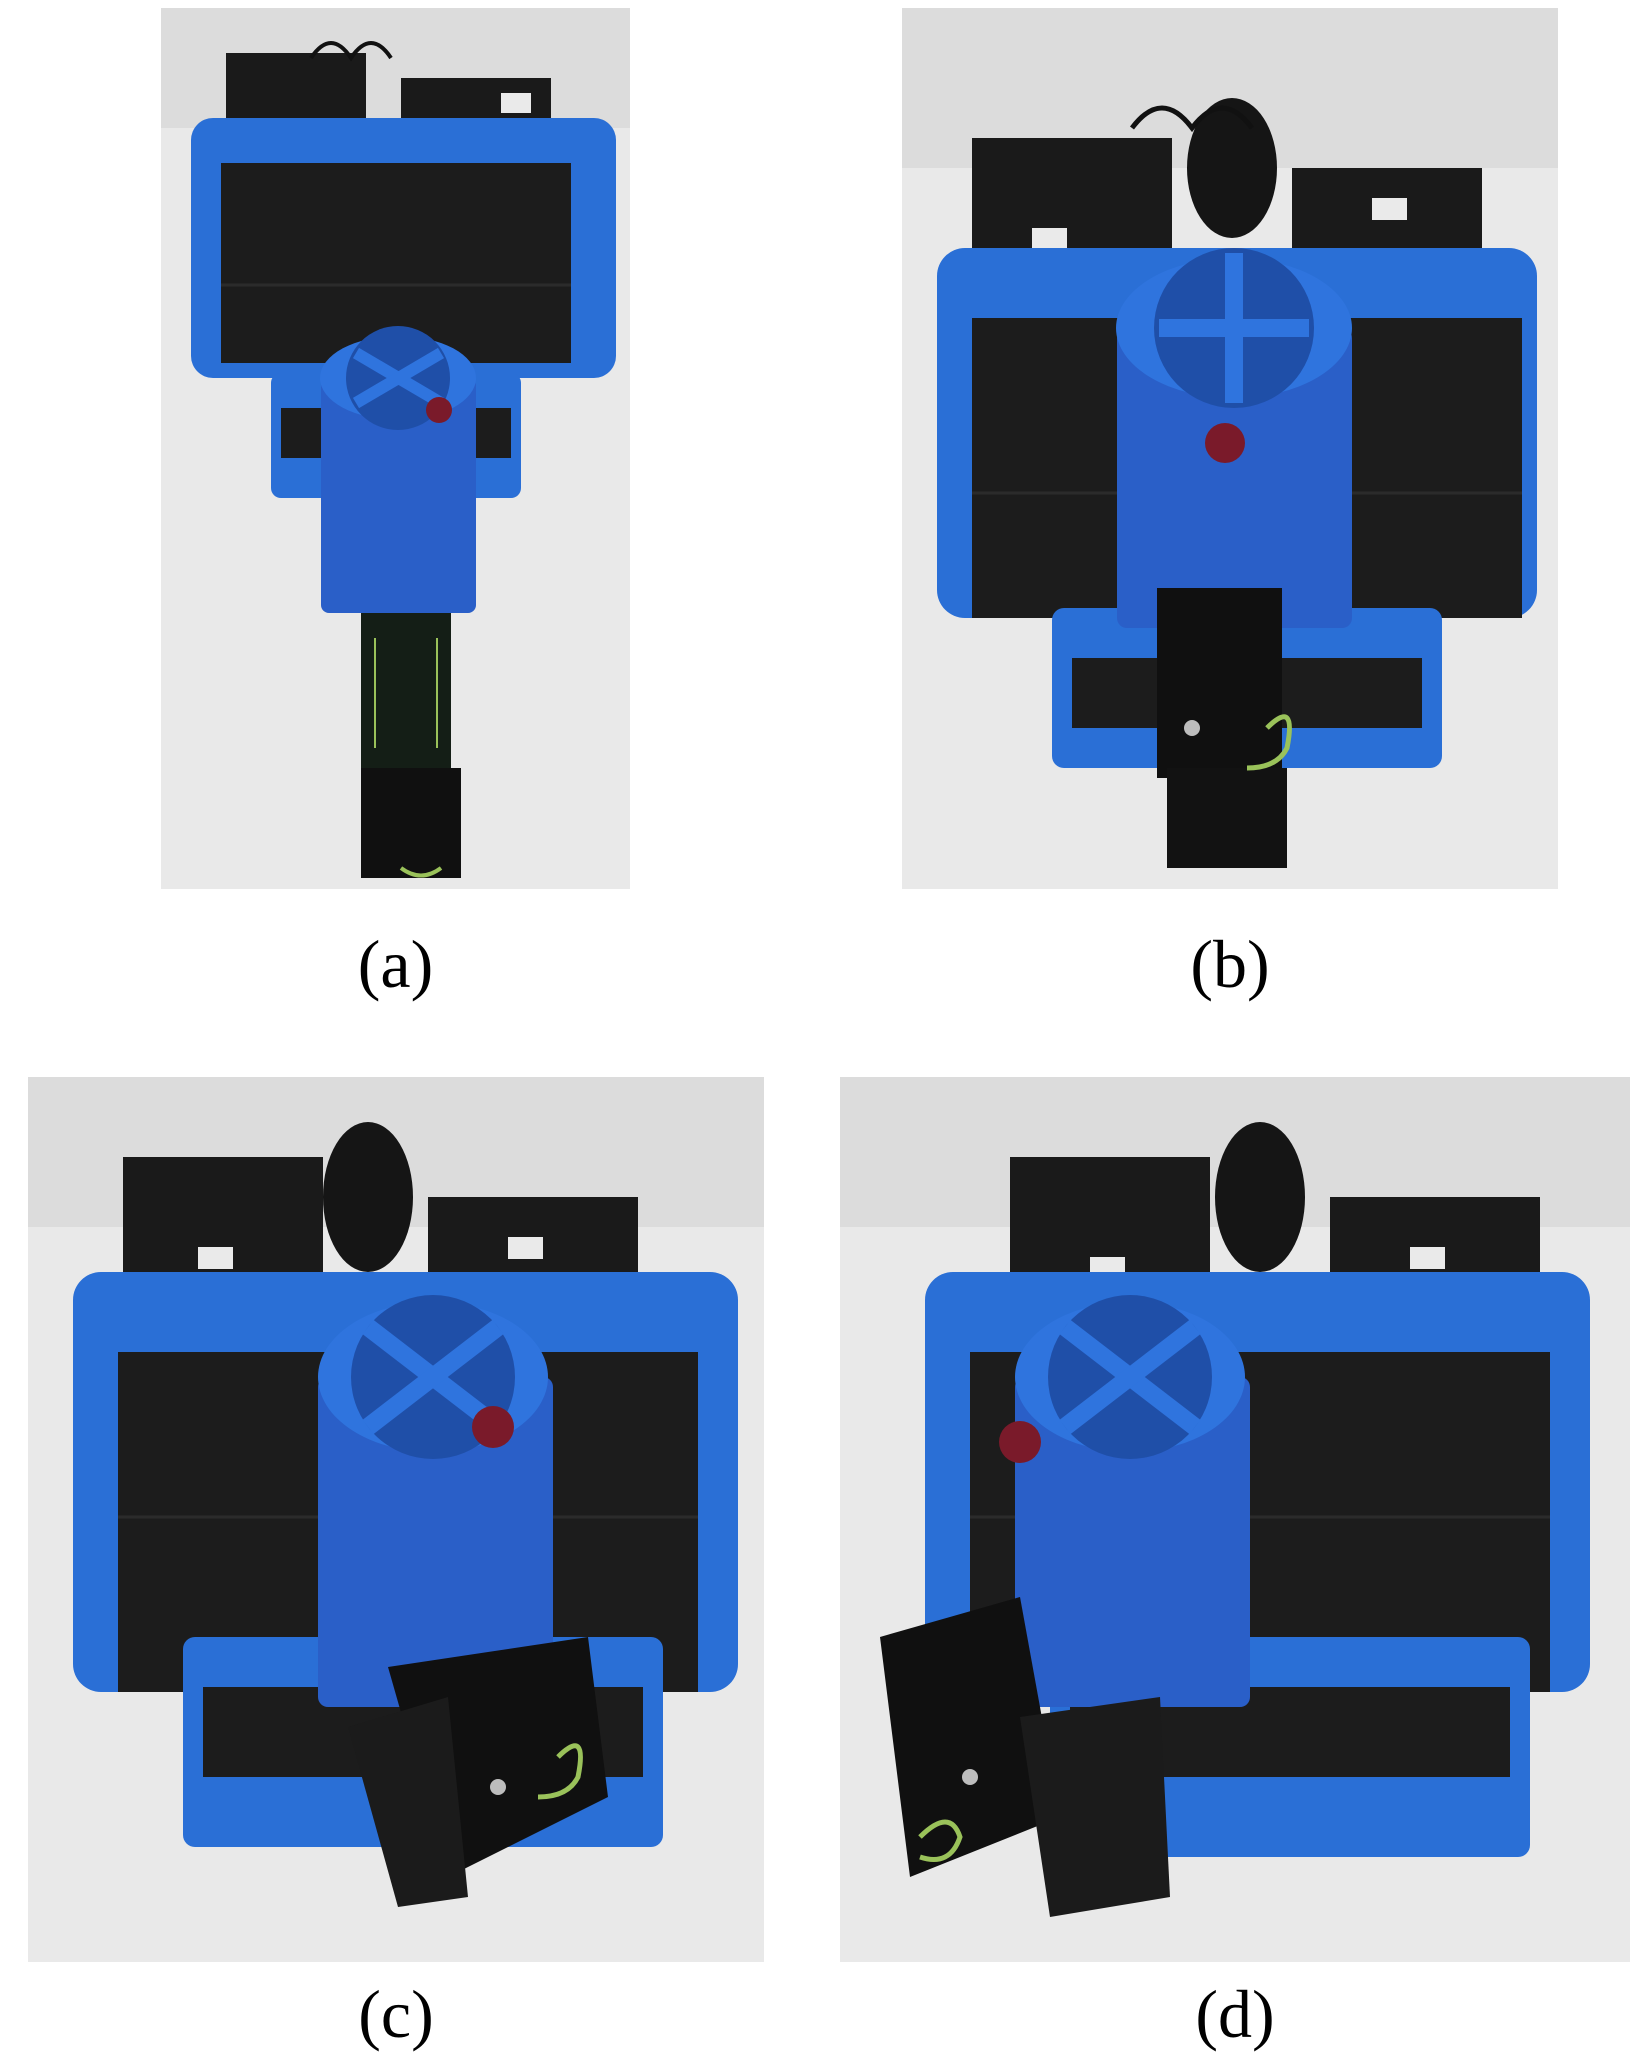 This screenshot has height=2060, width=1648. Describe the element at coordinates (396, 2014) in the screenshot. I see `caption-c: (c)` at that location.